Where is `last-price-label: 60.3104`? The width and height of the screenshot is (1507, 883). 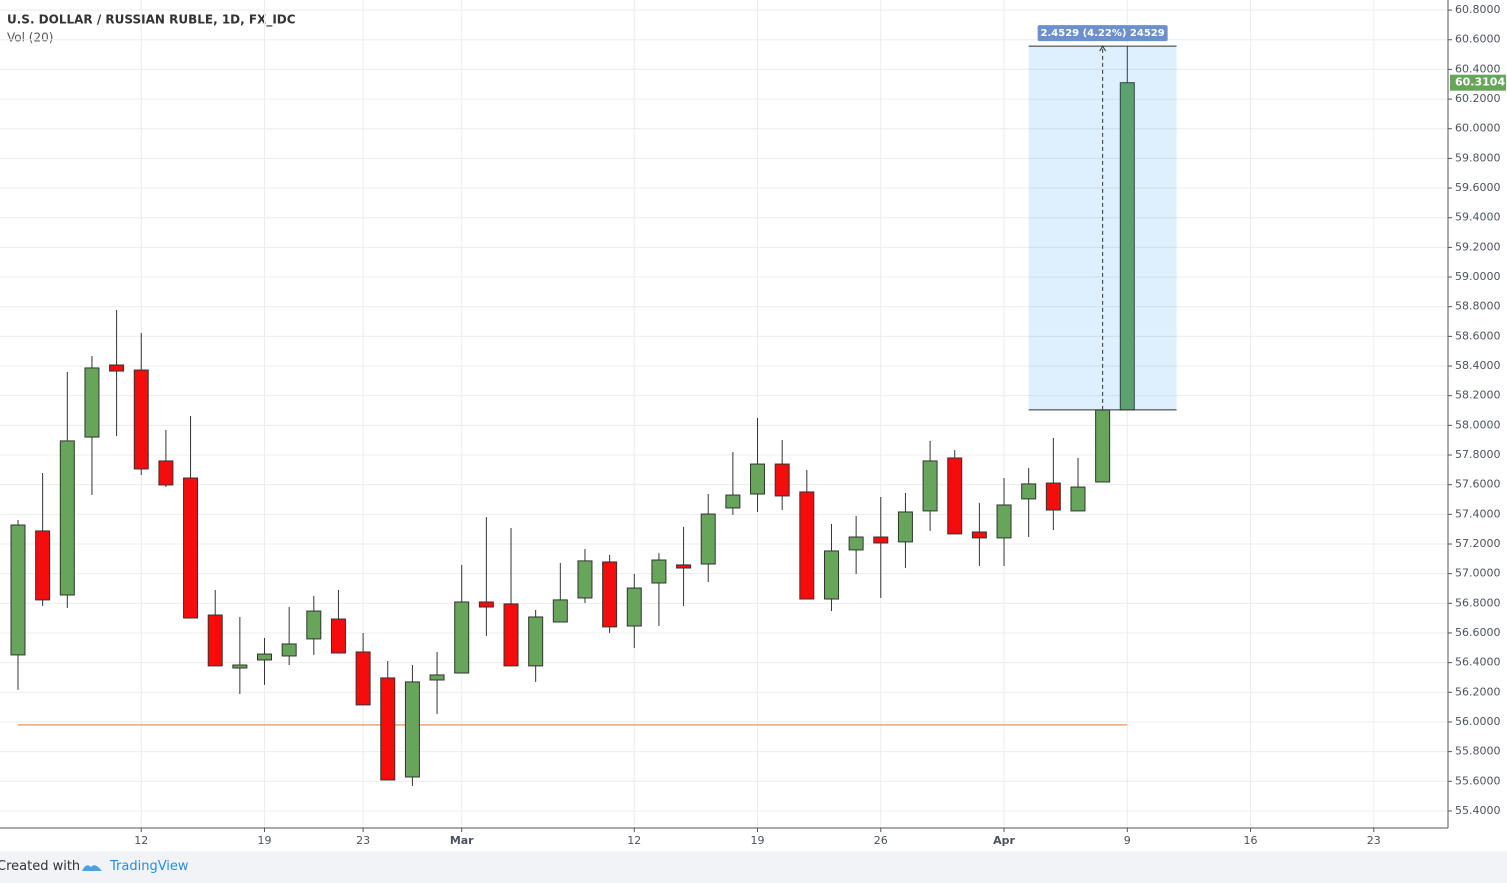
last-price-label: 60.3104 is located at coordinates (1480, 82).